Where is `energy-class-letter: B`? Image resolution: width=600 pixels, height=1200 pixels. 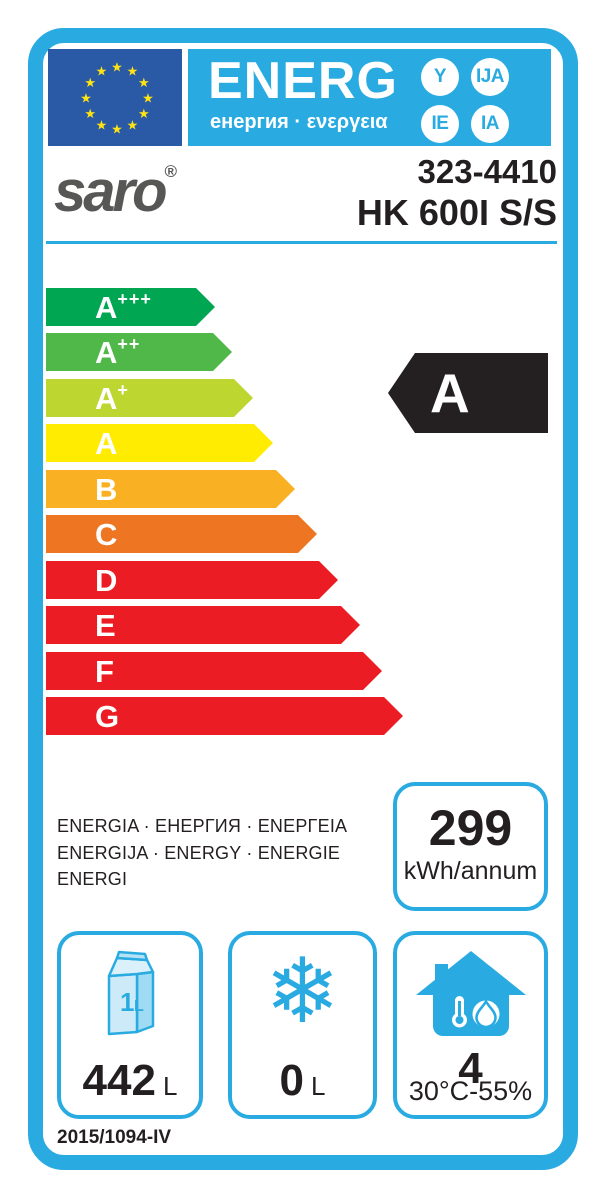
energy-class-letter: B is located at coordinates (106, 489).